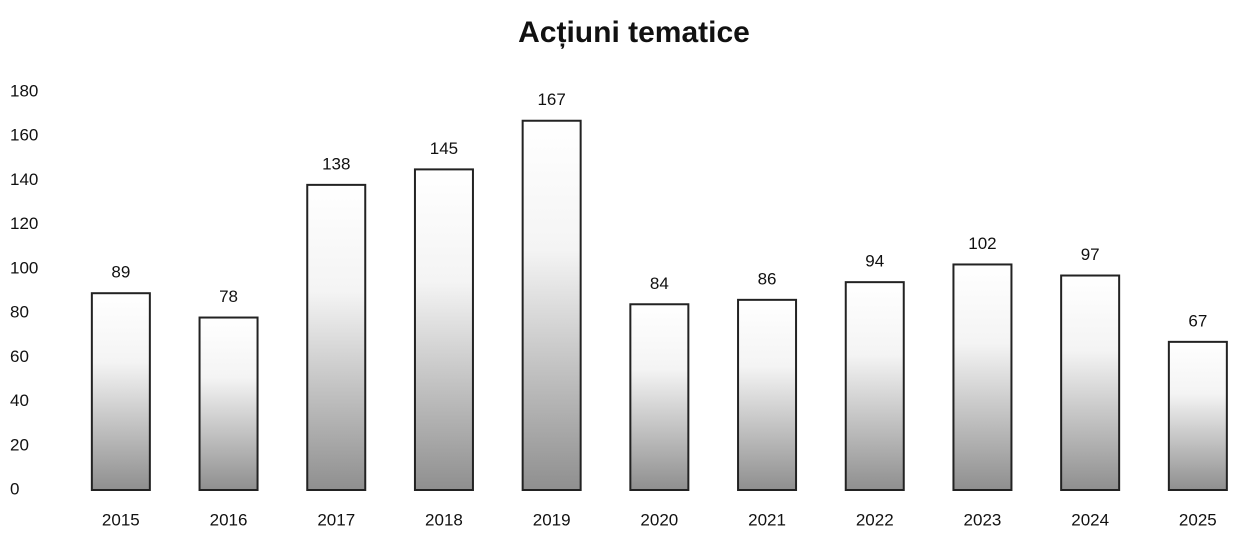 The width and height of the screenshot is (1243, 538). I want to click on data-label: 86, so click(767, 278).